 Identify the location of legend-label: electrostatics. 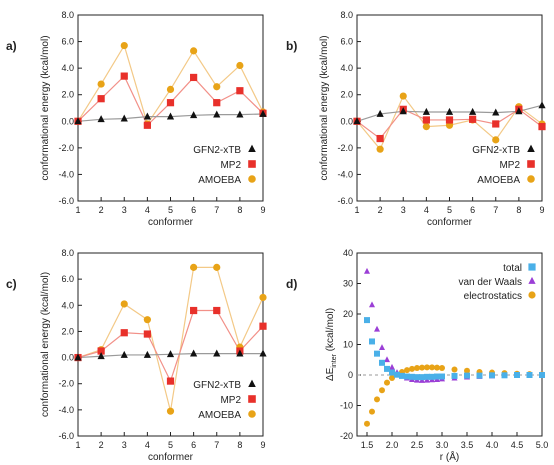
(493, 296).